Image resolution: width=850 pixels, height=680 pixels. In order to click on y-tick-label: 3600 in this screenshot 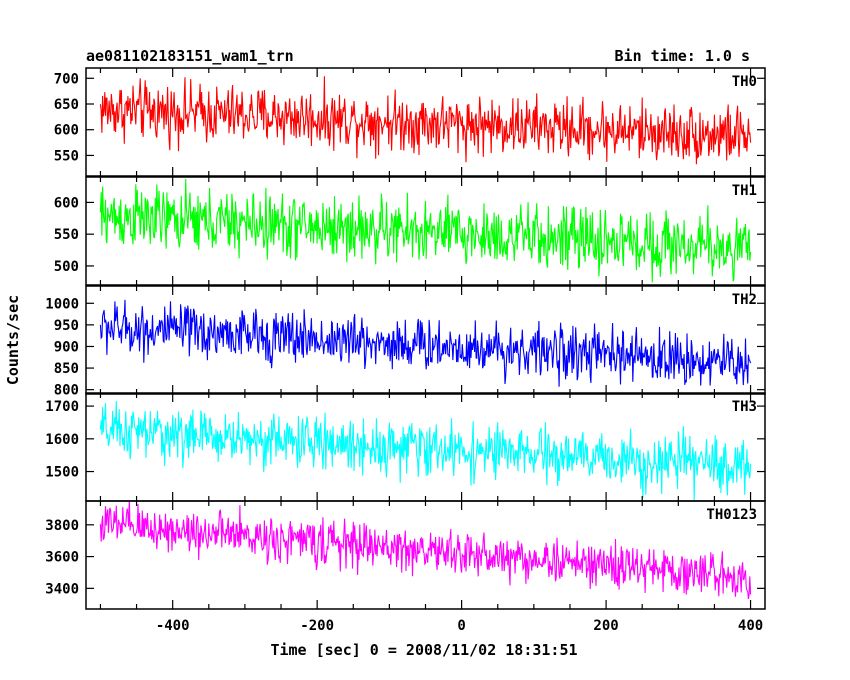, I will do `click(62, 558)`.